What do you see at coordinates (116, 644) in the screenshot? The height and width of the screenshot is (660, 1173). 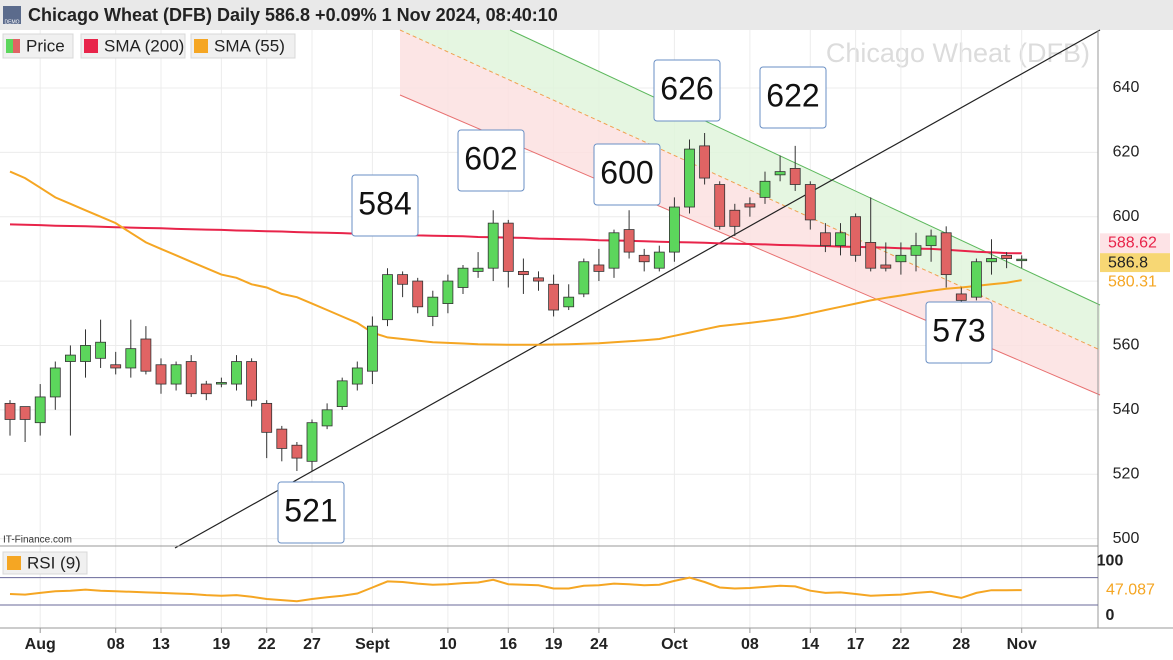 I see `x-tick-label: 08` at bounding box center [116, 644].